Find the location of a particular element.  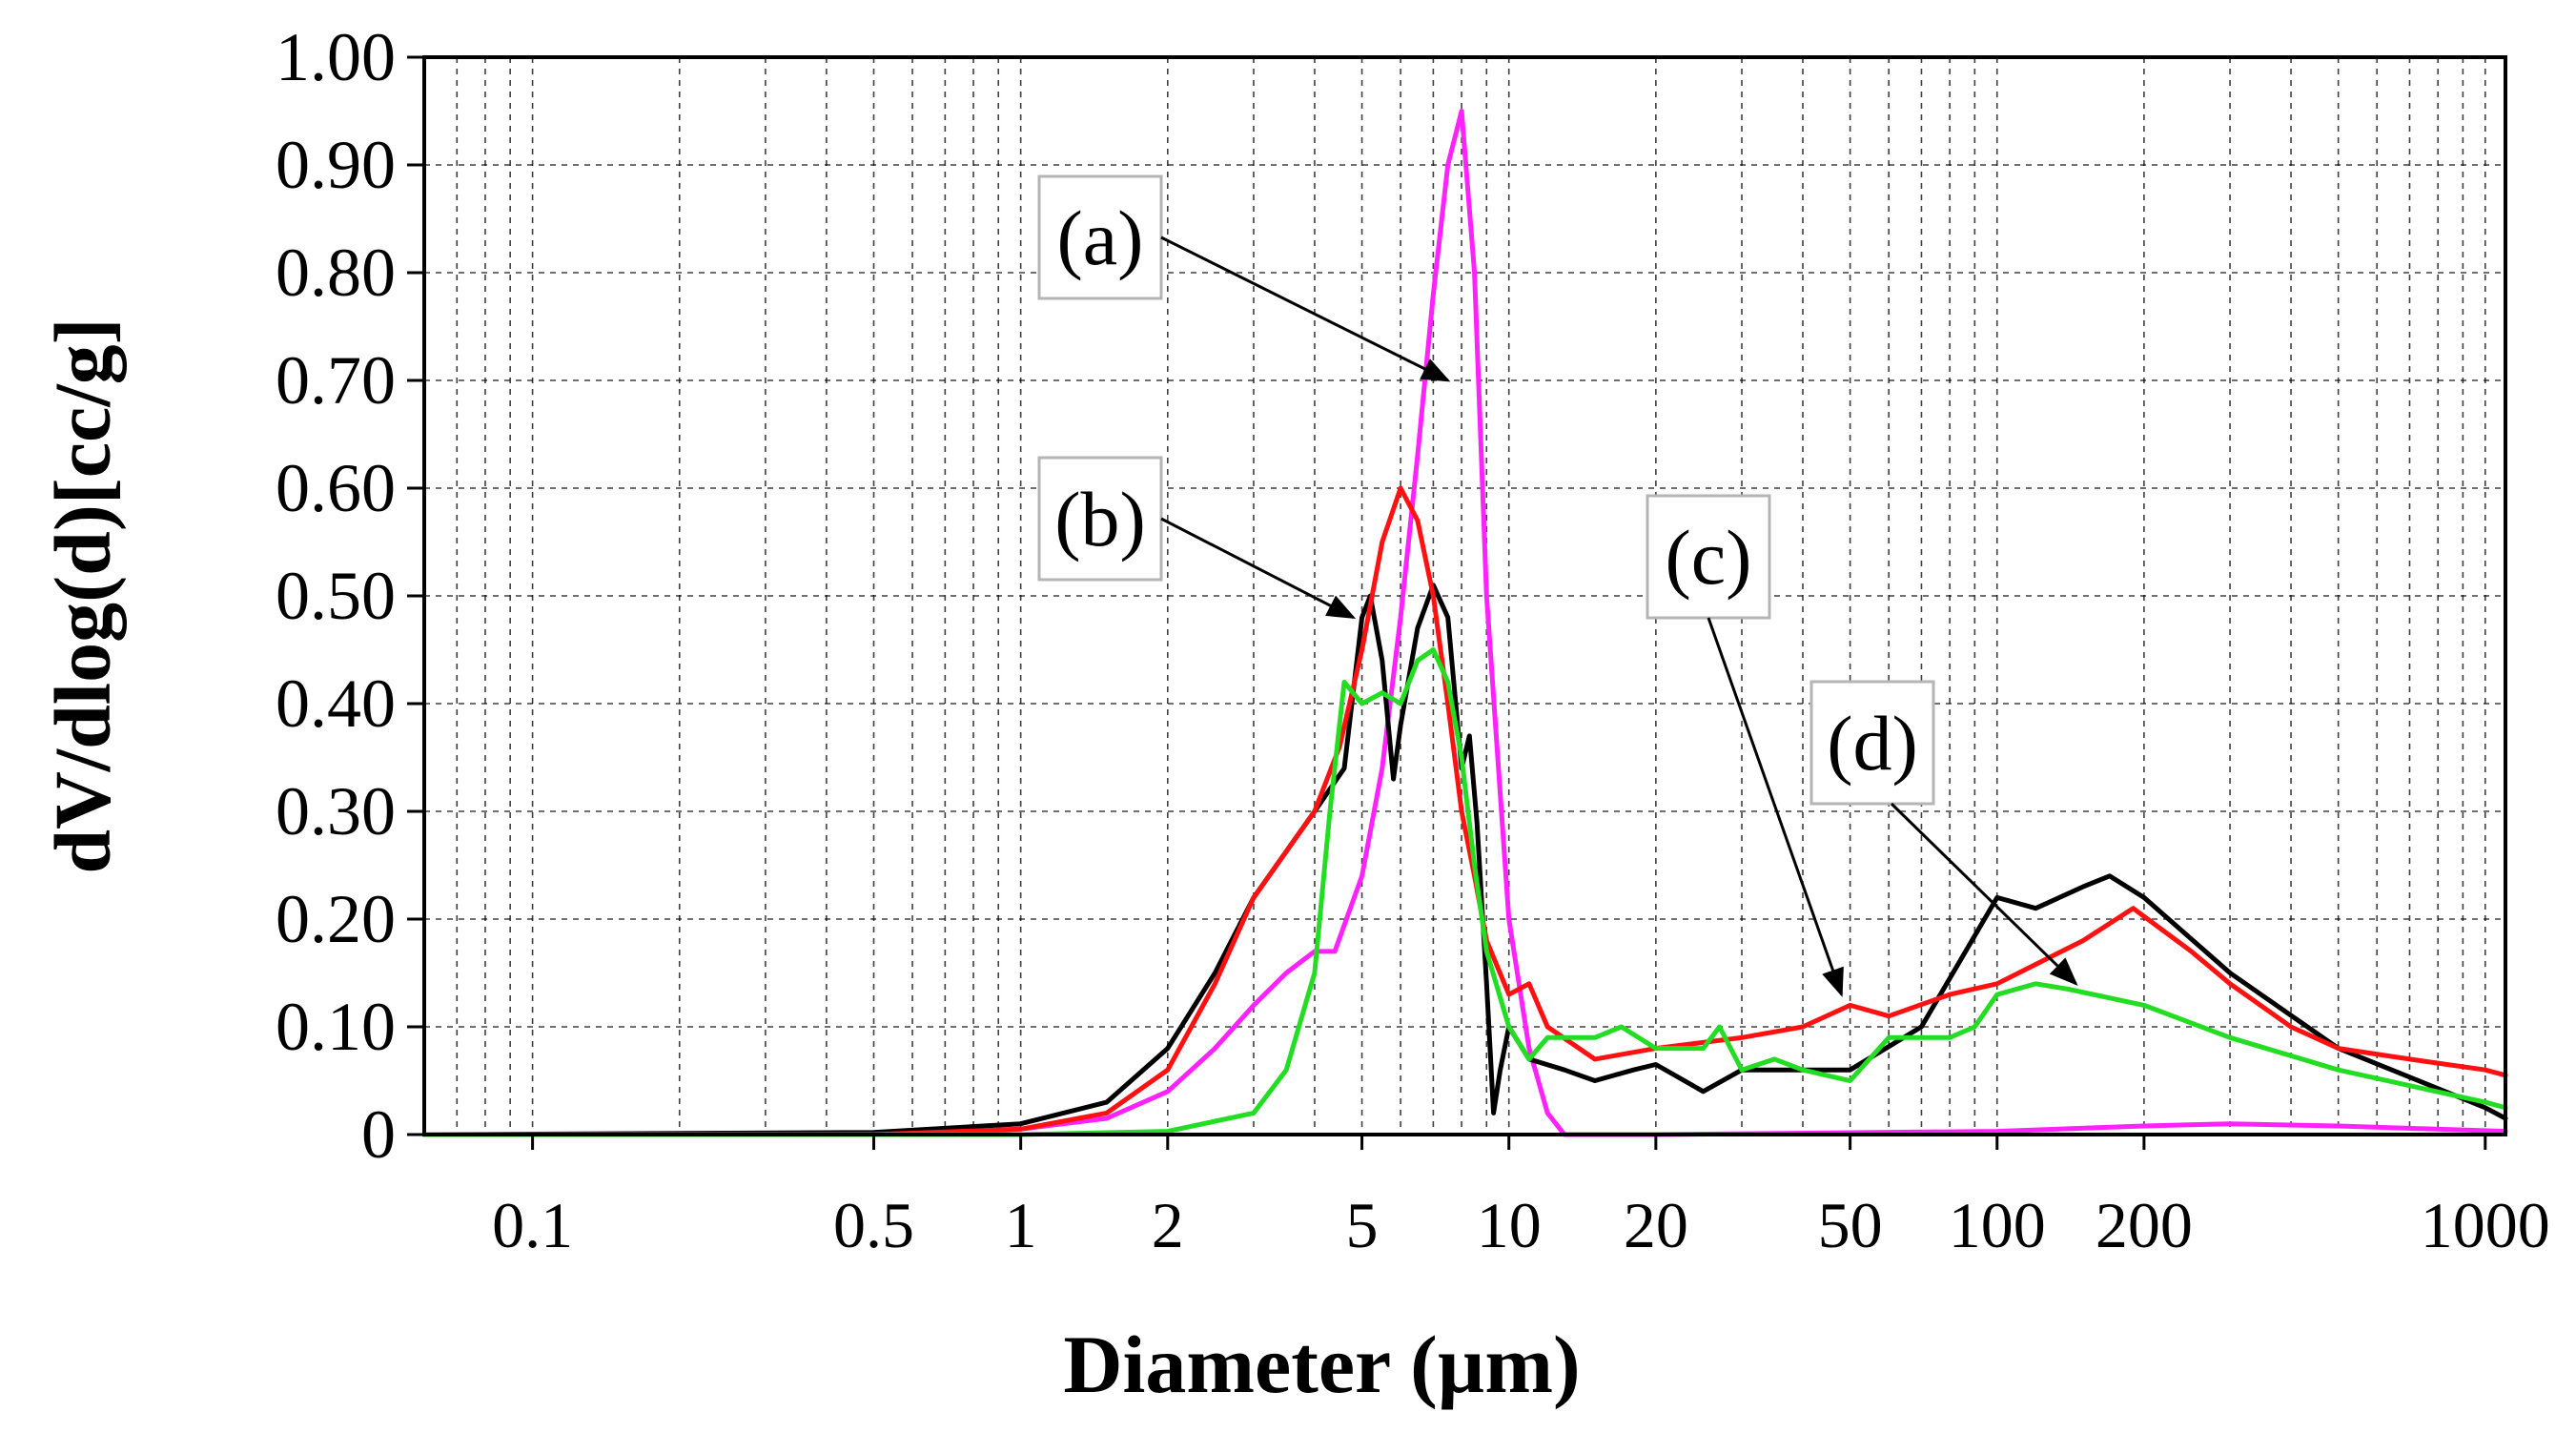

x-tick-label: 0.1 is located at coordinates (532, 1225).